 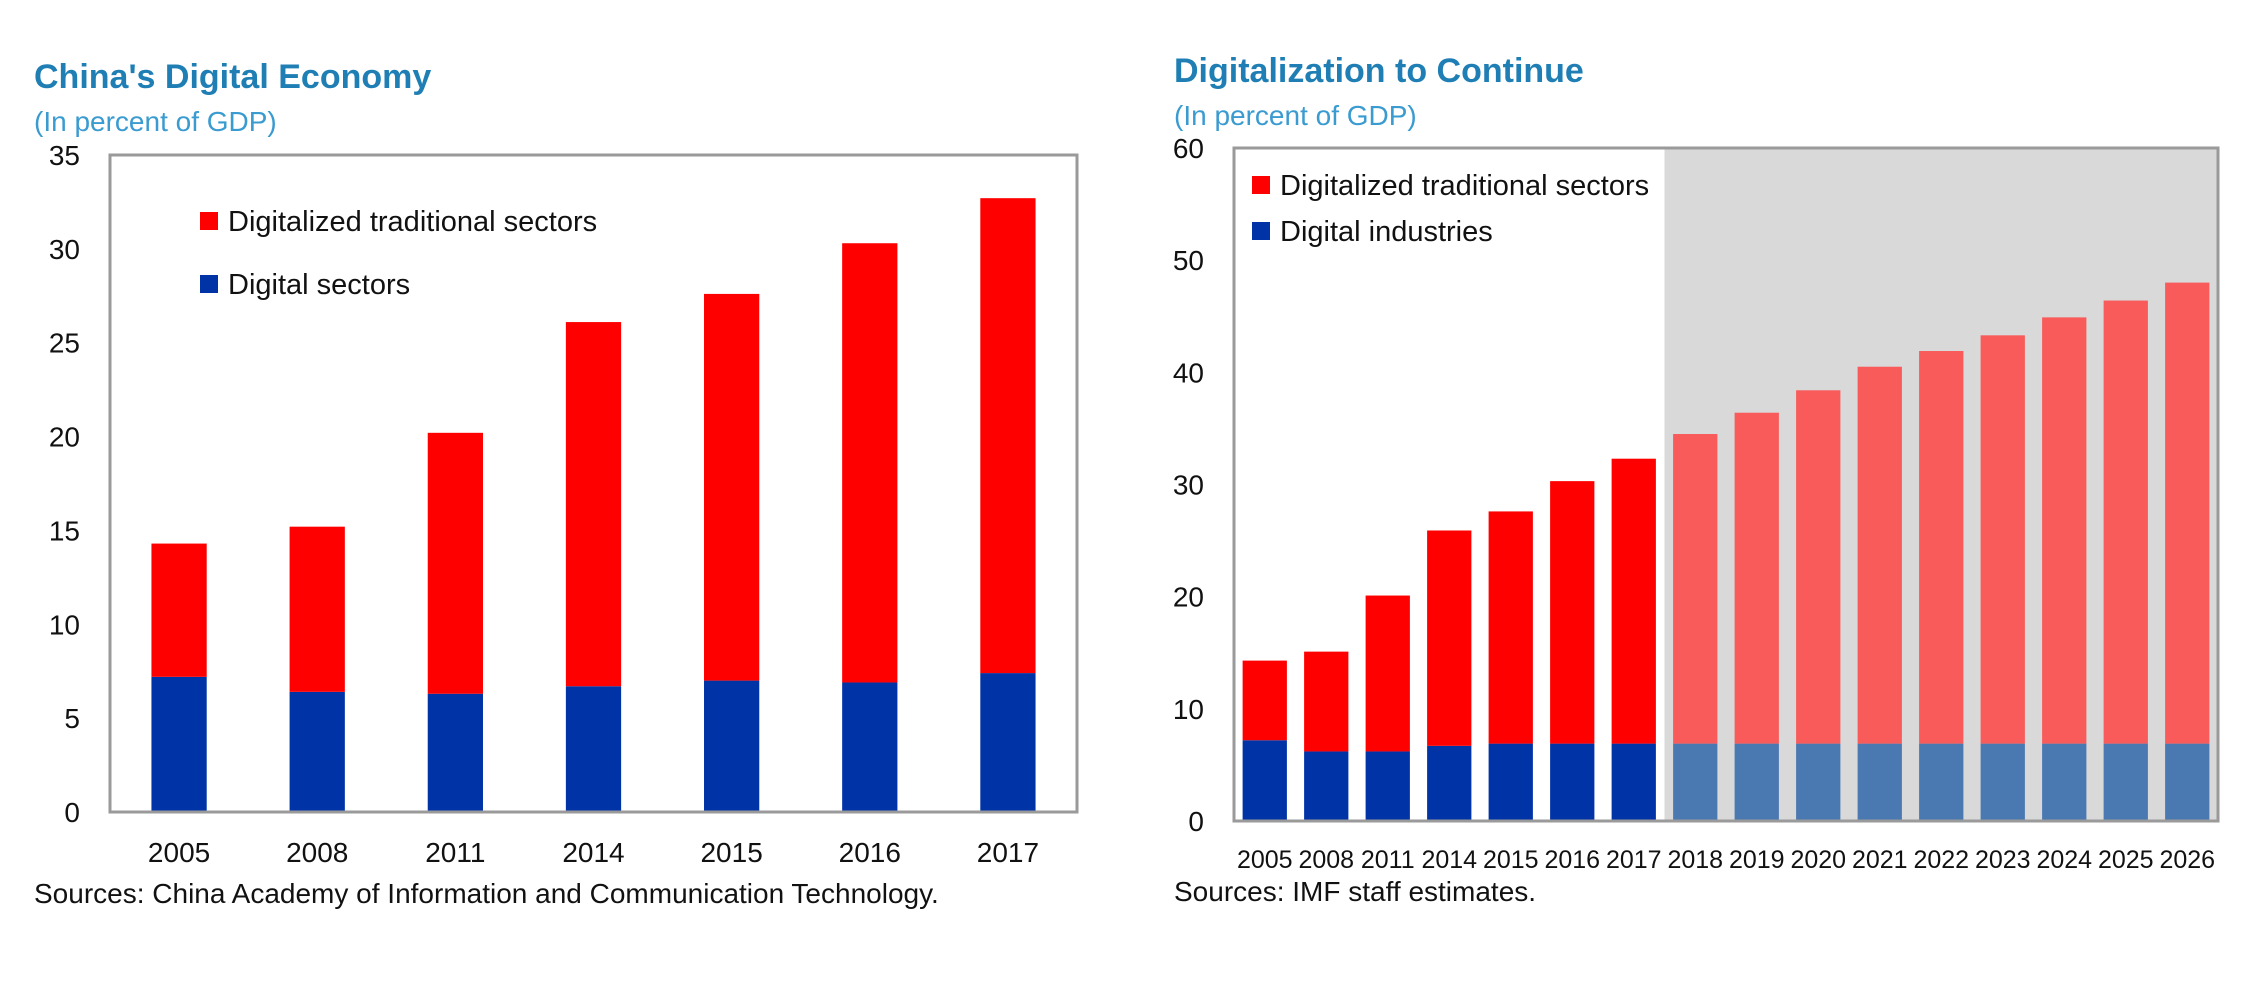 What do you see at coordinates (1879, 555) in the screenshot?
I see `right-bar-traditional-2021` at bounding box center [1879, 555].